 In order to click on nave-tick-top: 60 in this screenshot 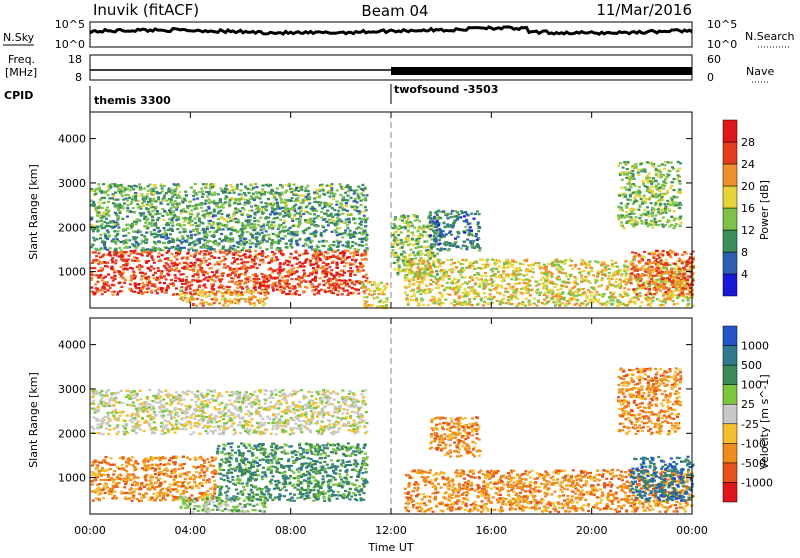, I will do `click(714, 59)`.